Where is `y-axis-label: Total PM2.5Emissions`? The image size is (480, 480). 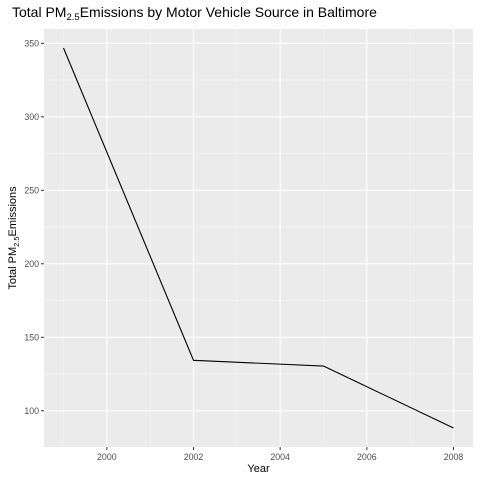
y-axis-label: Total PM2.5Emissions is located at coordinates (14, 238).